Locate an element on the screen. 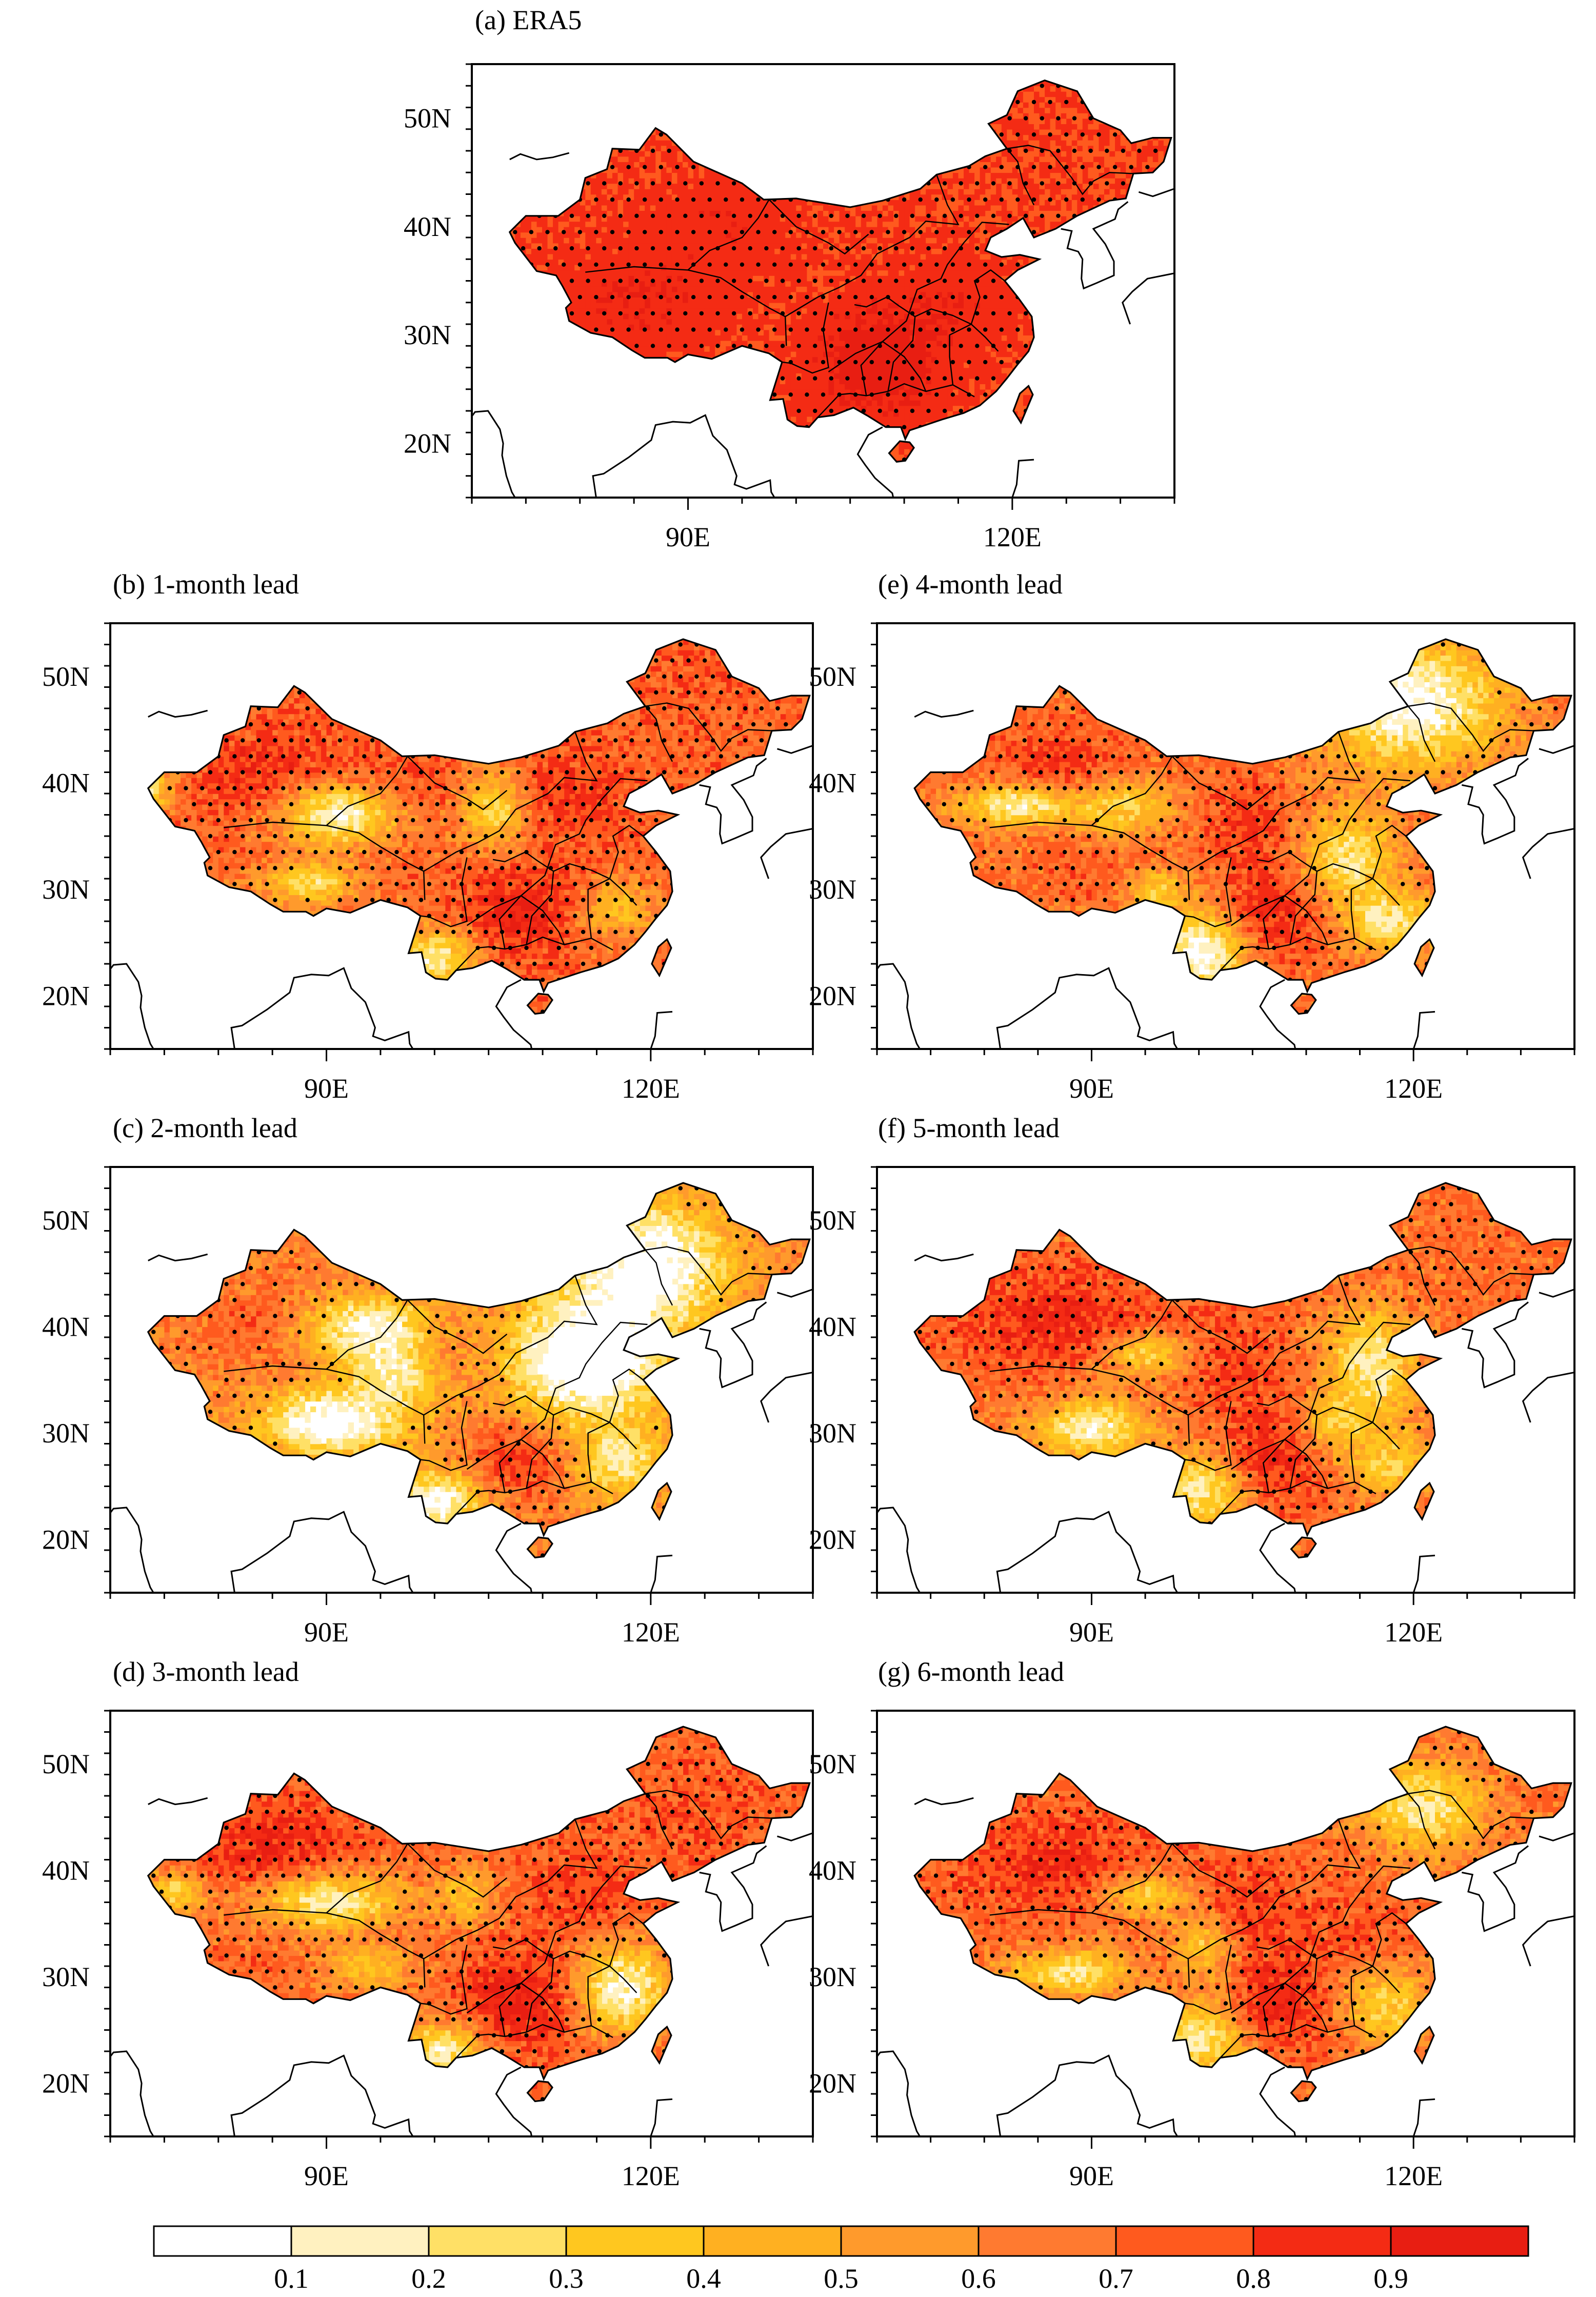  colorbar-label: 0.2 is located at coordinates (429, 2278).